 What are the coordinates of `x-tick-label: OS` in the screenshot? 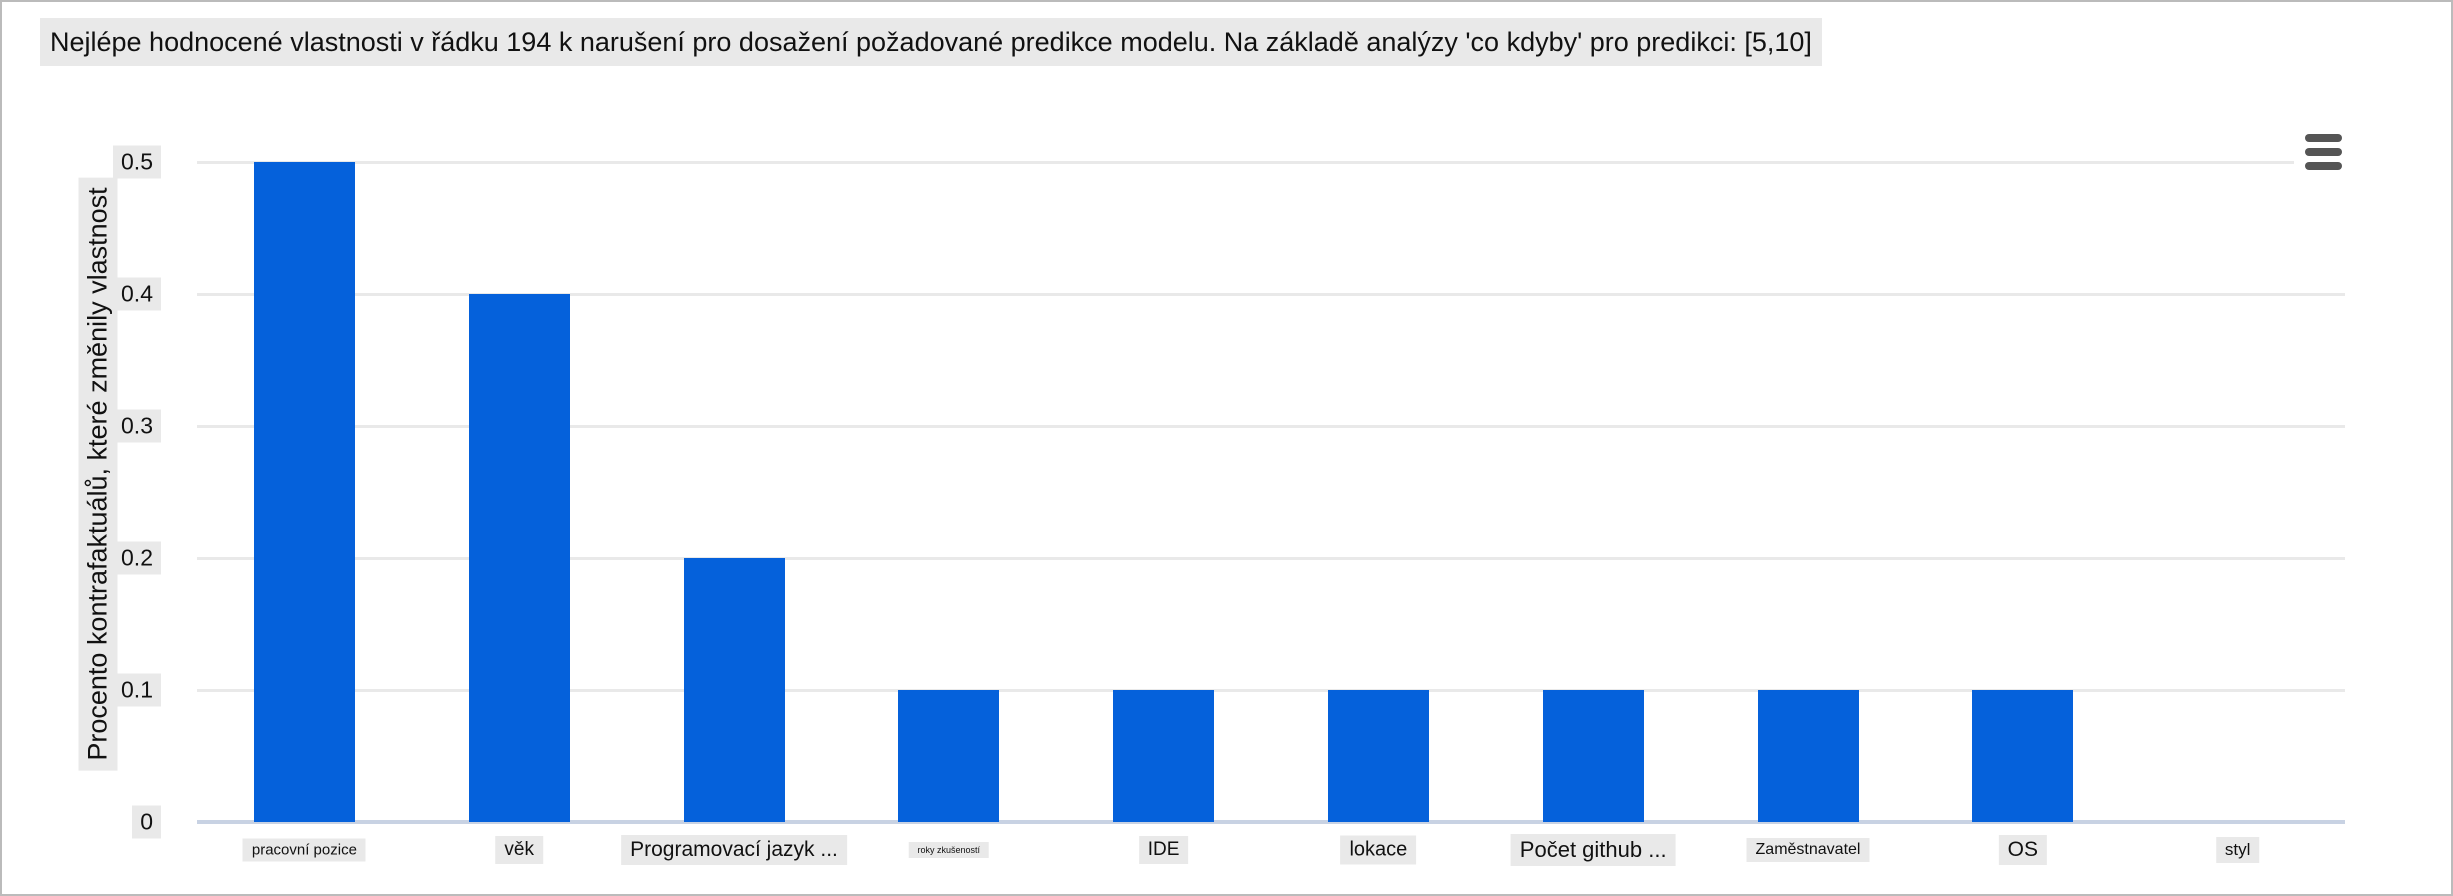 It's located at (2022, 850).